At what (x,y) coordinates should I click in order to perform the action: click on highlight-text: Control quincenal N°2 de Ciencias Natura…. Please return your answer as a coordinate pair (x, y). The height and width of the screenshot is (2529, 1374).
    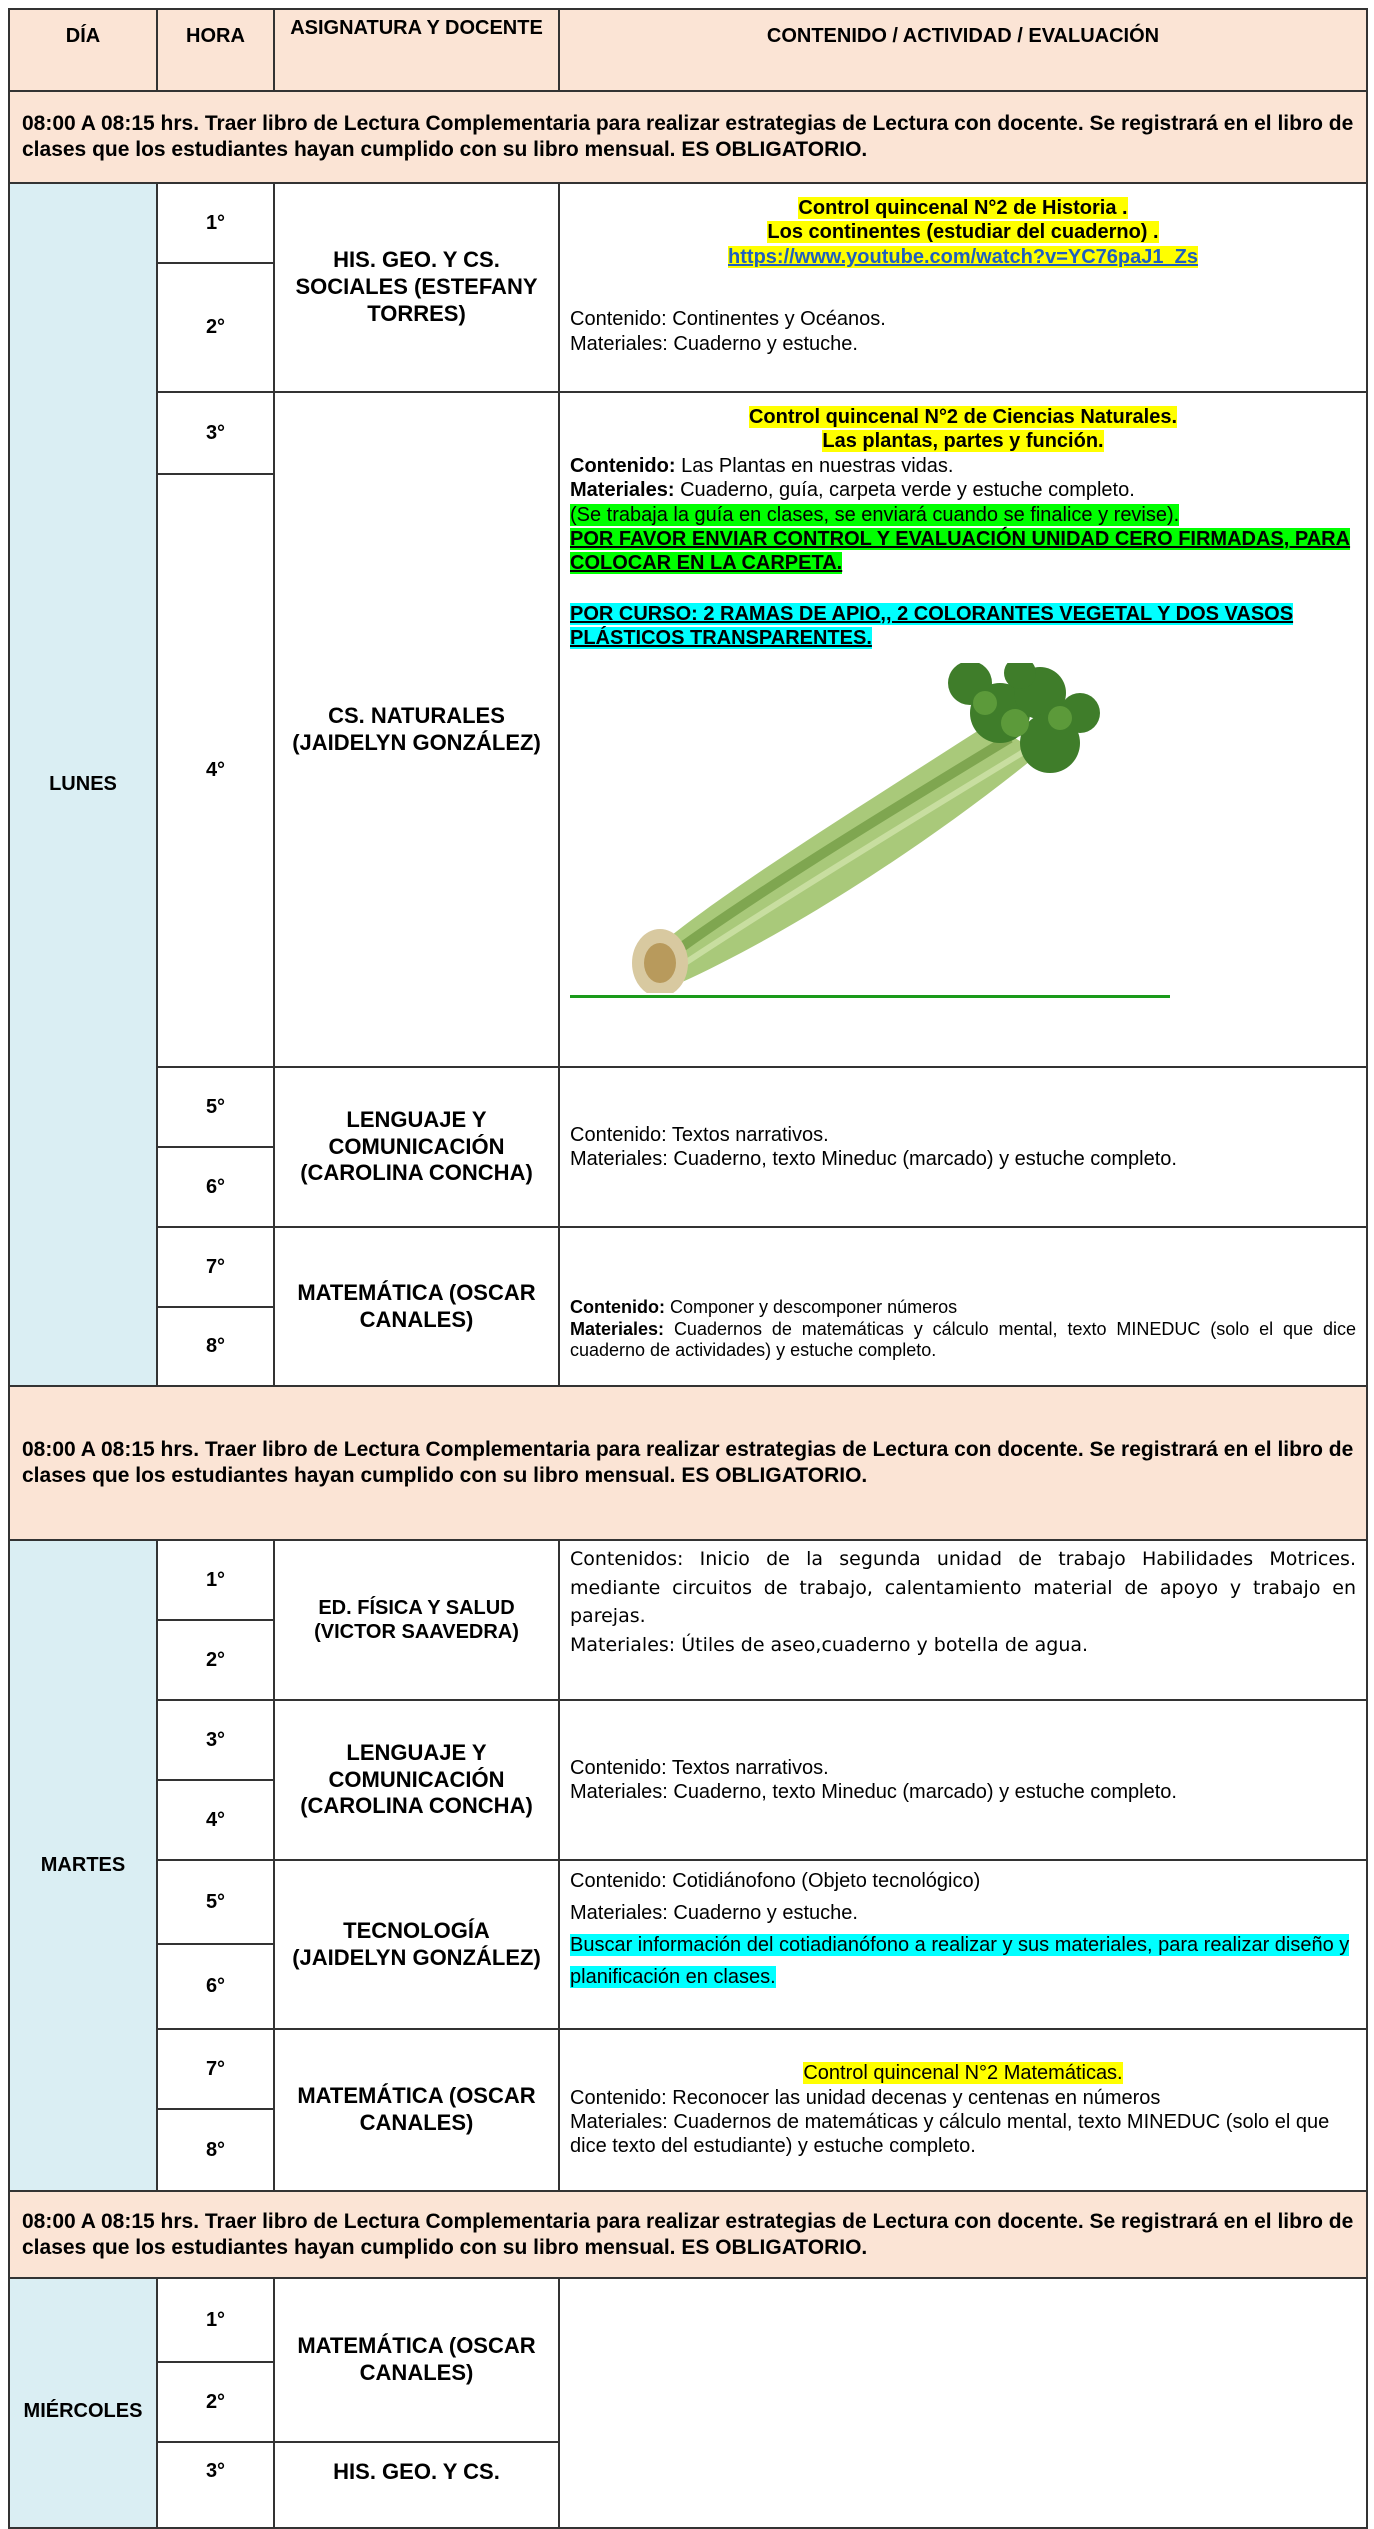
    Looking at the image, I should click on (963, 417).